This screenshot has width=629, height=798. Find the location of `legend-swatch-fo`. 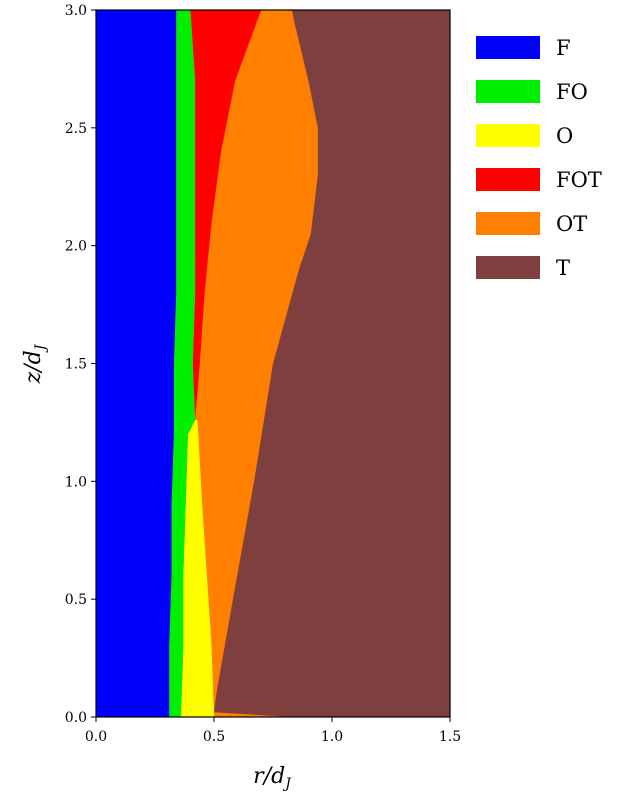

legend-swatch-fo is located at coordinates (508, 91).